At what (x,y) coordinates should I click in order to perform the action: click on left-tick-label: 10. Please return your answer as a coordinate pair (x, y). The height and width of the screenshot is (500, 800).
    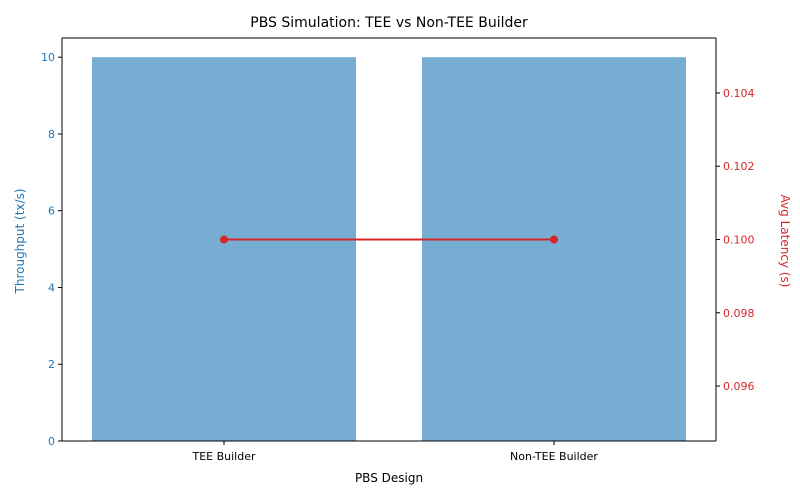
    Looking at the image, I should click on (48, 57).